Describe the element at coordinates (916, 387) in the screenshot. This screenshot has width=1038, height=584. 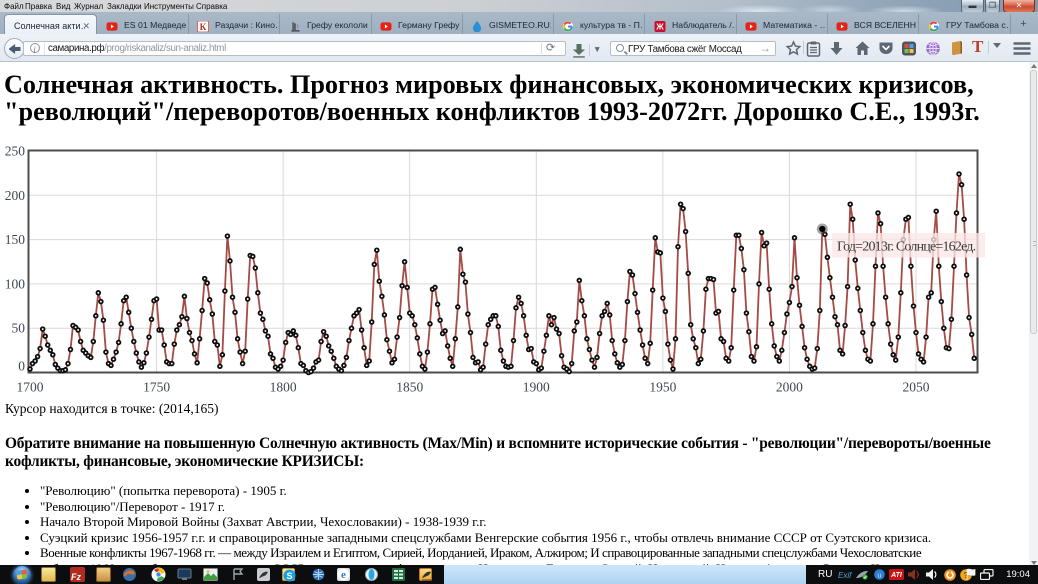
I see `svg-text: 2050` at that location.